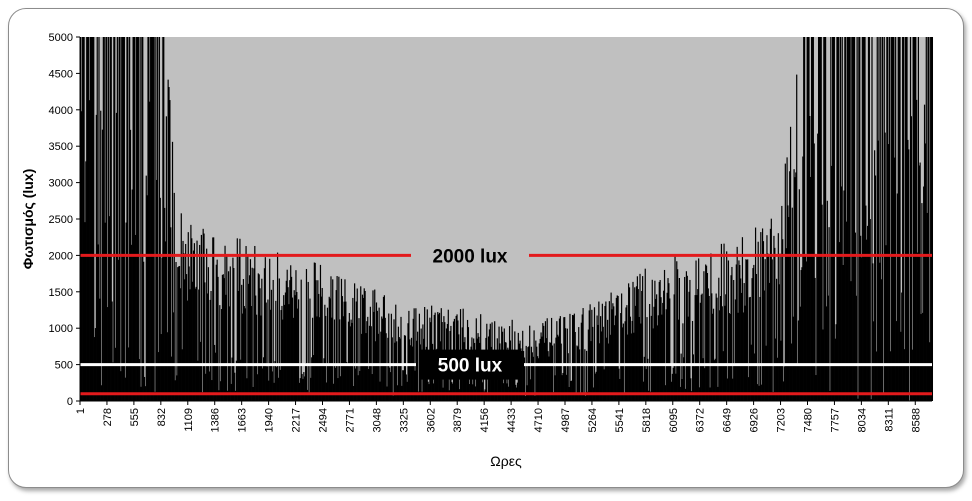  What do you see at coordinates (808, 420) in the screenshot?
I see `x-tick-label: 7480` at bounding box center [808, 420].